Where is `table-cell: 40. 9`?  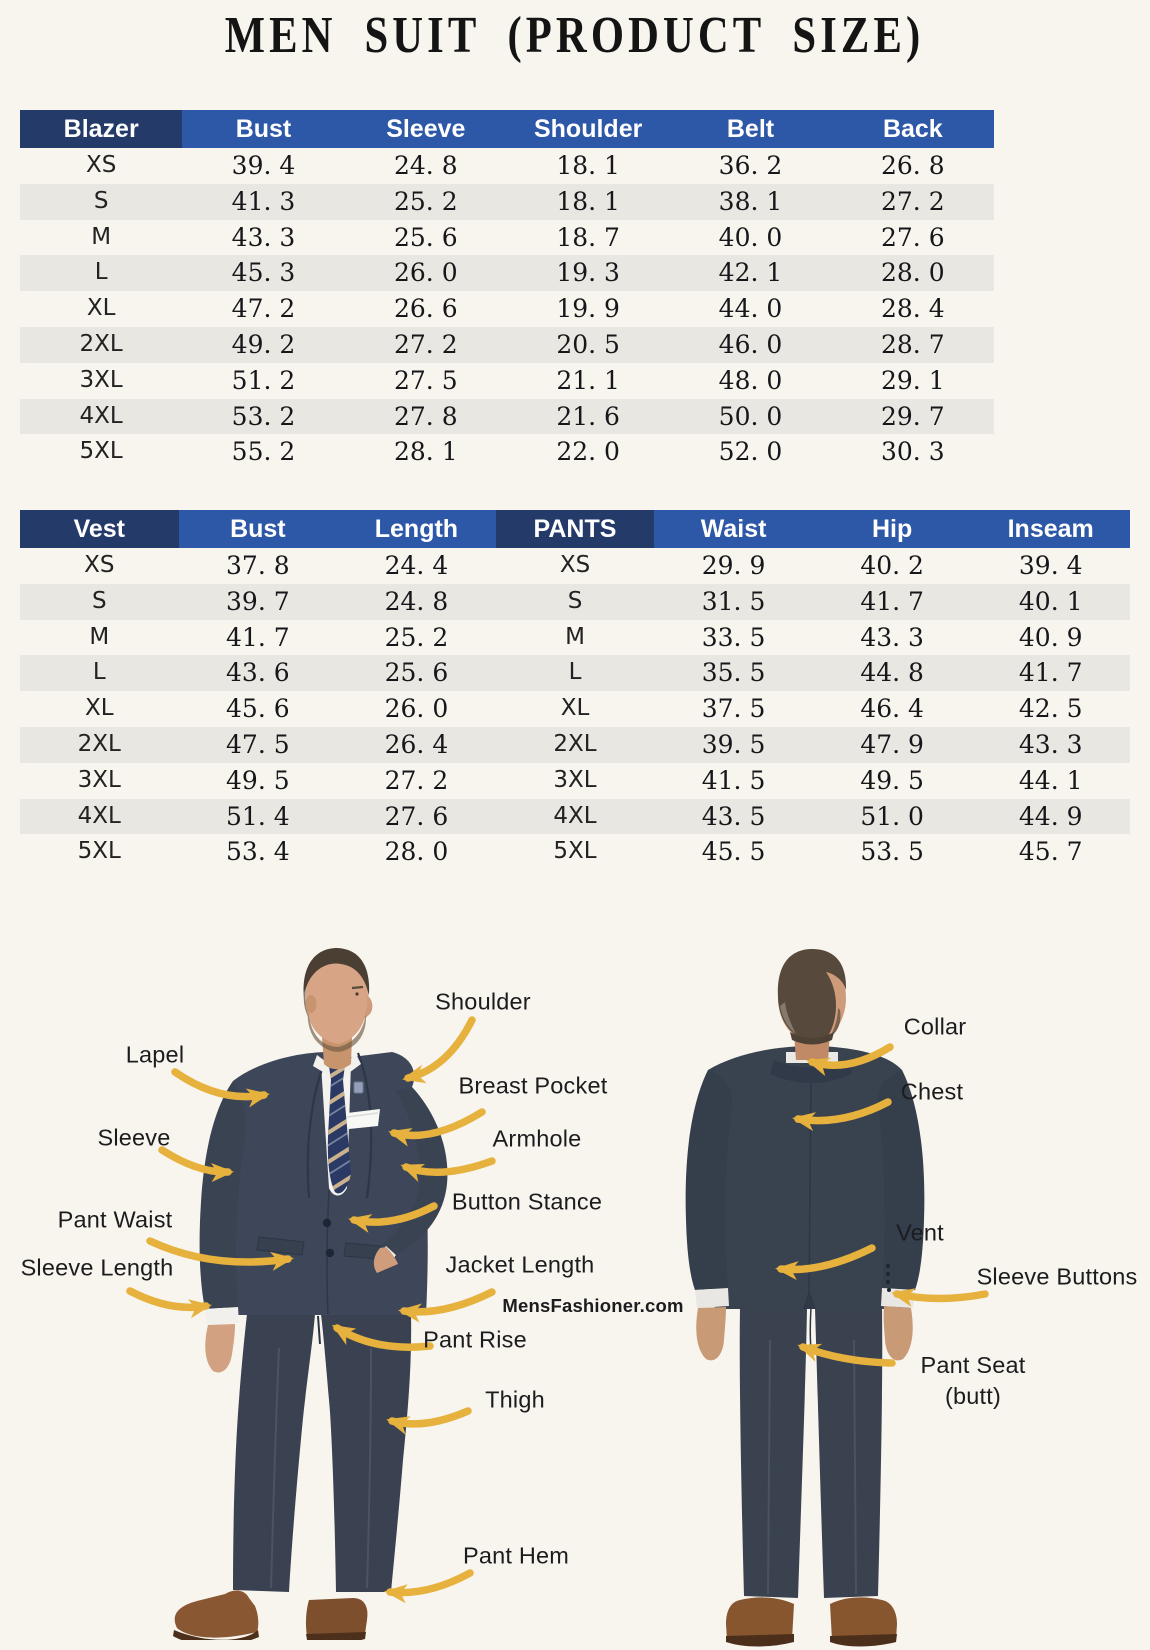
table-cell: 40. 9 is located at coordinates (1050, 637).